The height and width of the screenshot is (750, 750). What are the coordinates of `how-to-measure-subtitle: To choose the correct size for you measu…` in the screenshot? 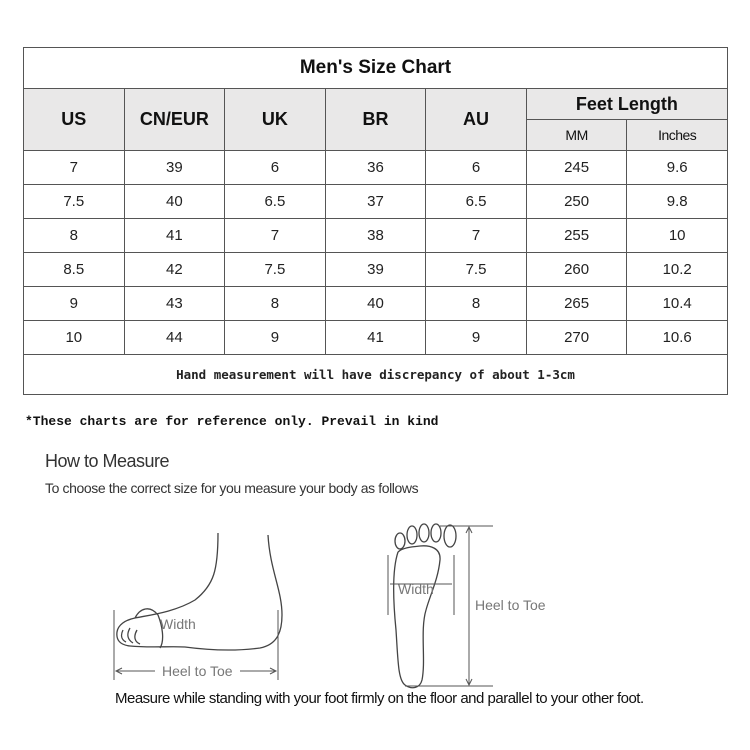 It's located at (232, 488).